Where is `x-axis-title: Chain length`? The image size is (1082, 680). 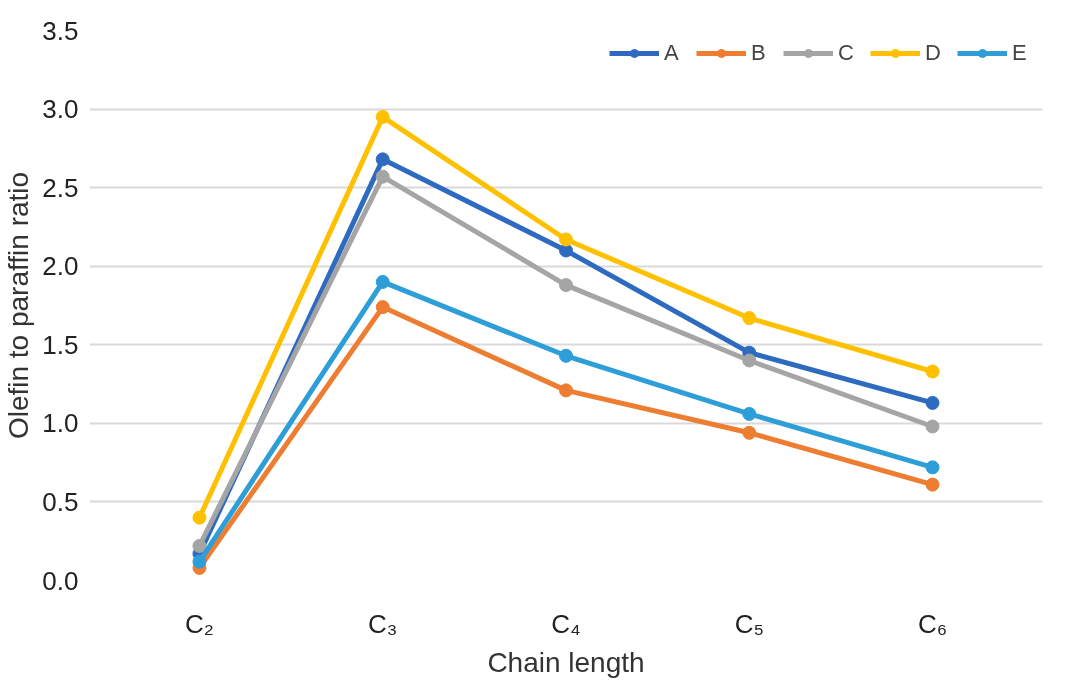
x-axis-title: Chain length is located at coordinates (566, 662).